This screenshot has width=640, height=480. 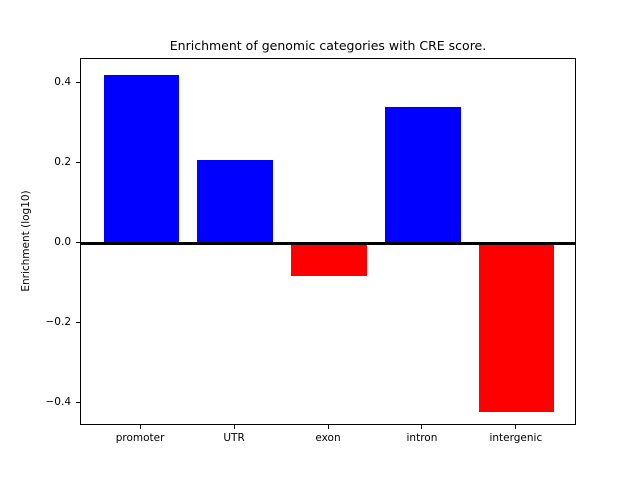 I want to click on bar-intron, so click(x=423, y=175).